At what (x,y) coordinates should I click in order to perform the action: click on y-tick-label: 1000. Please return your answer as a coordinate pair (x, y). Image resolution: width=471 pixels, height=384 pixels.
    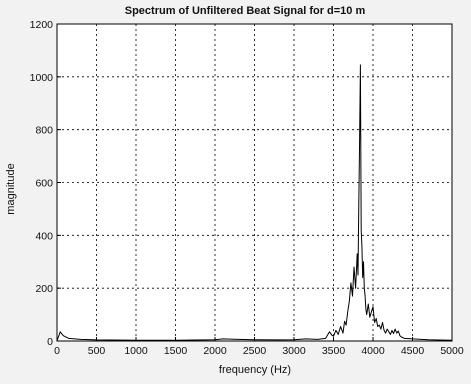
    Looking at the image, I should click on (42, 78).